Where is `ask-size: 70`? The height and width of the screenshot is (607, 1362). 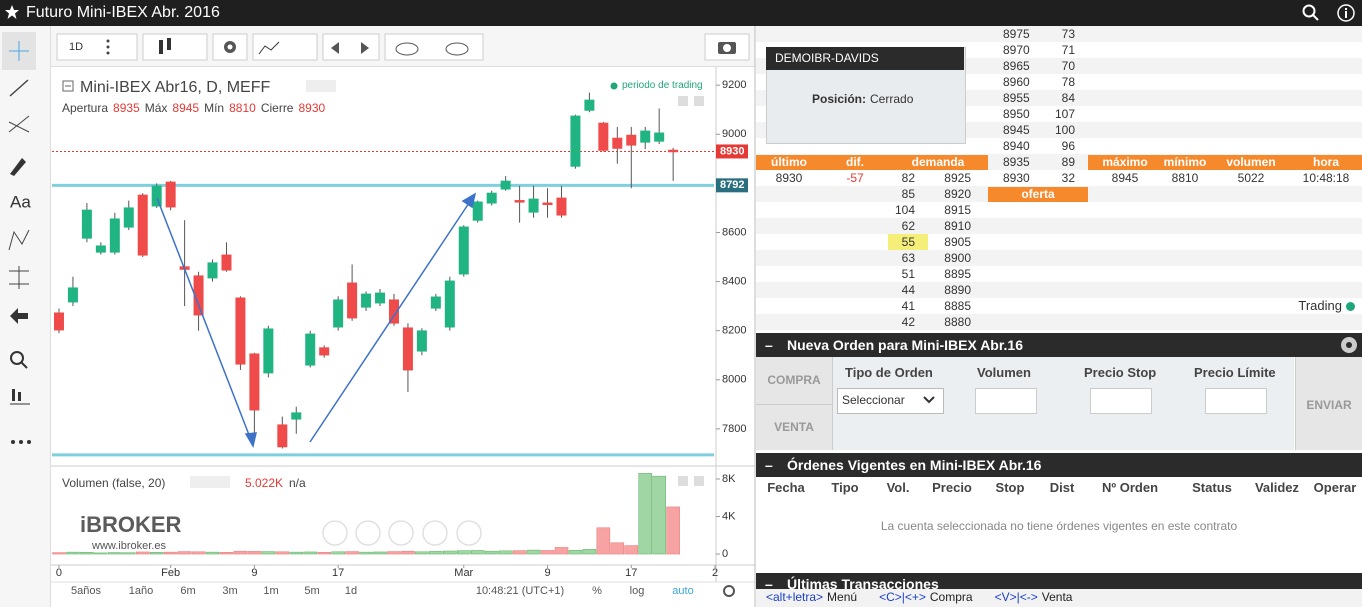 ask-size: 70 is located at coordinates (1068, 66).